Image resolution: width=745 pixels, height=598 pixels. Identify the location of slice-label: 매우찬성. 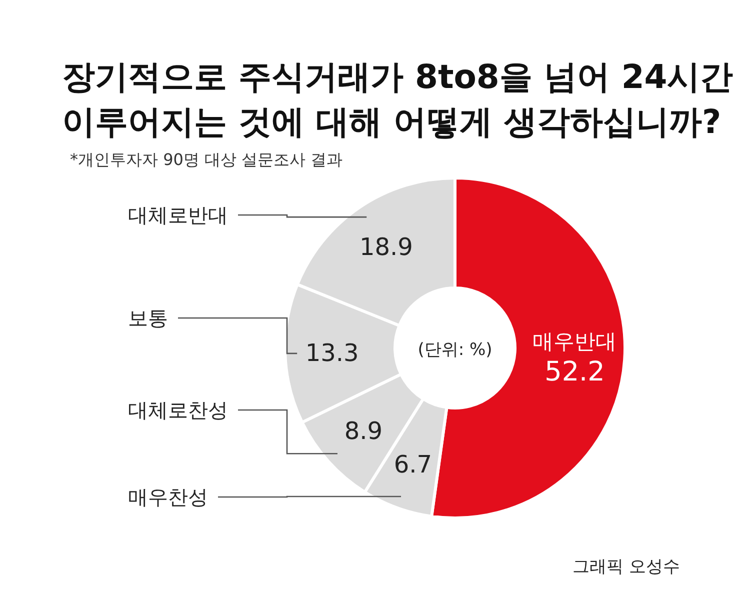
(168, 497).